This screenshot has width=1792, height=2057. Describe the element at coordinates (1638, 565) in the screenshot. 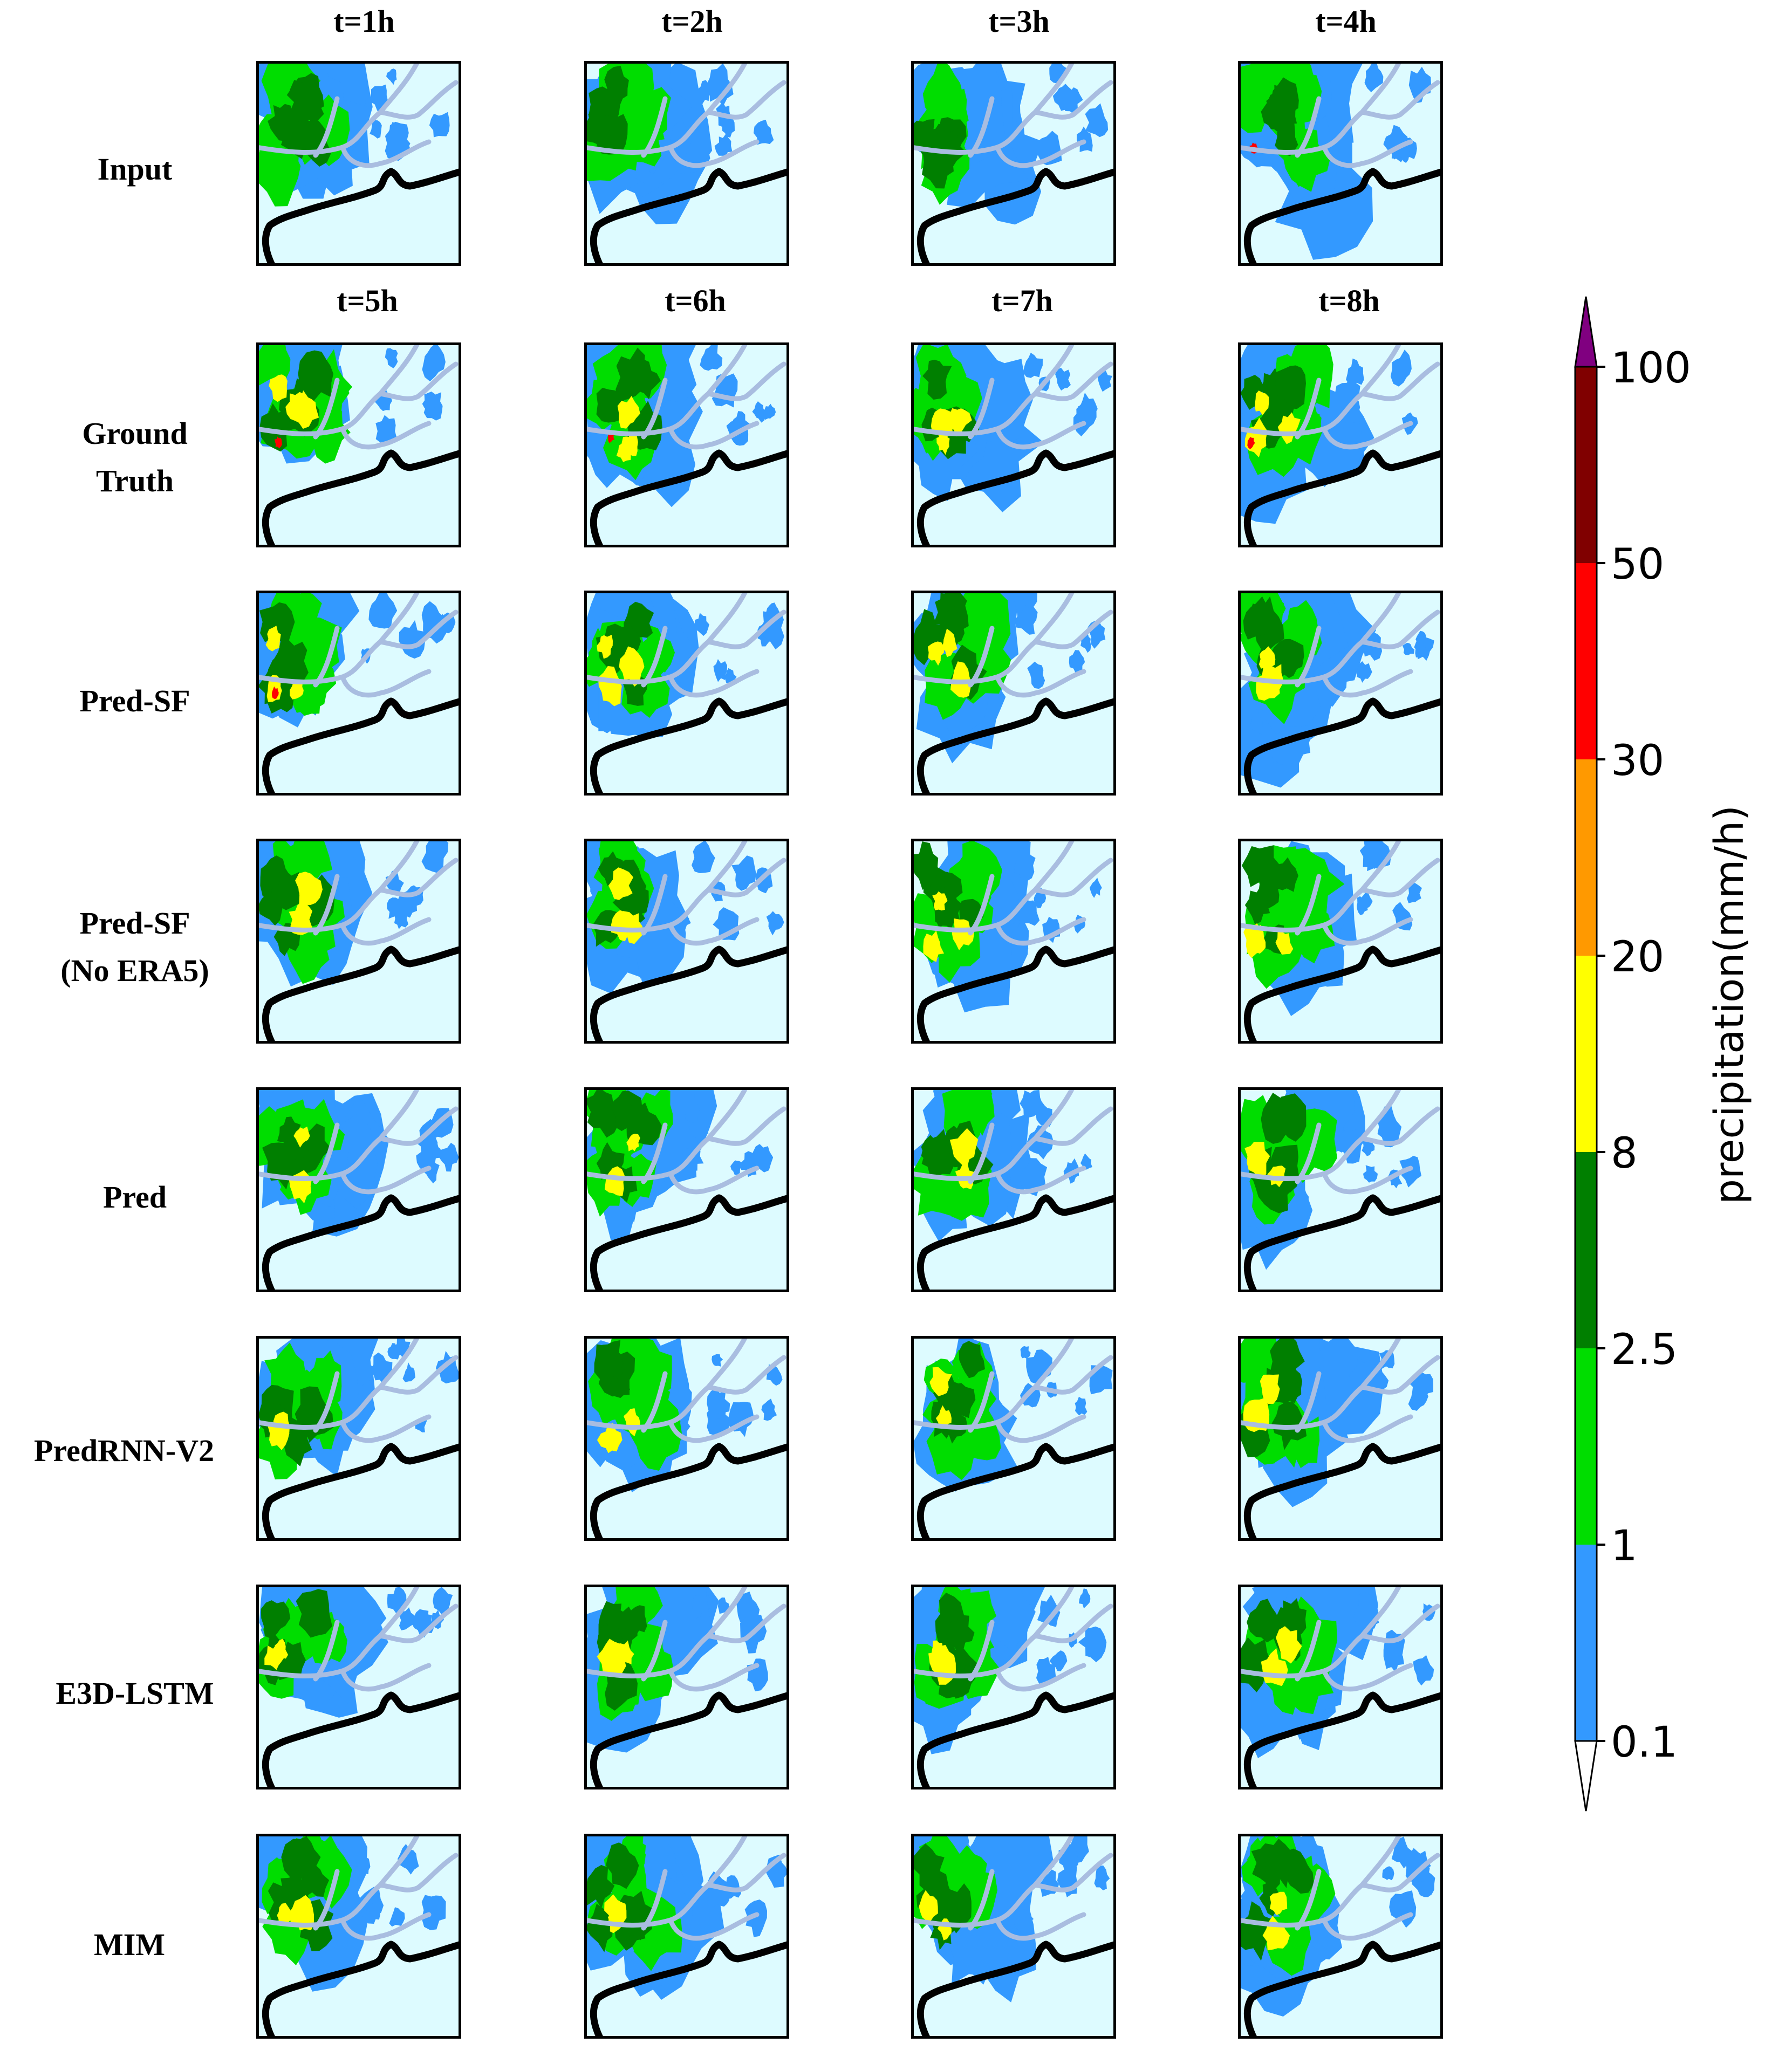

I see `cb-tick-label-50: 50` at that location.